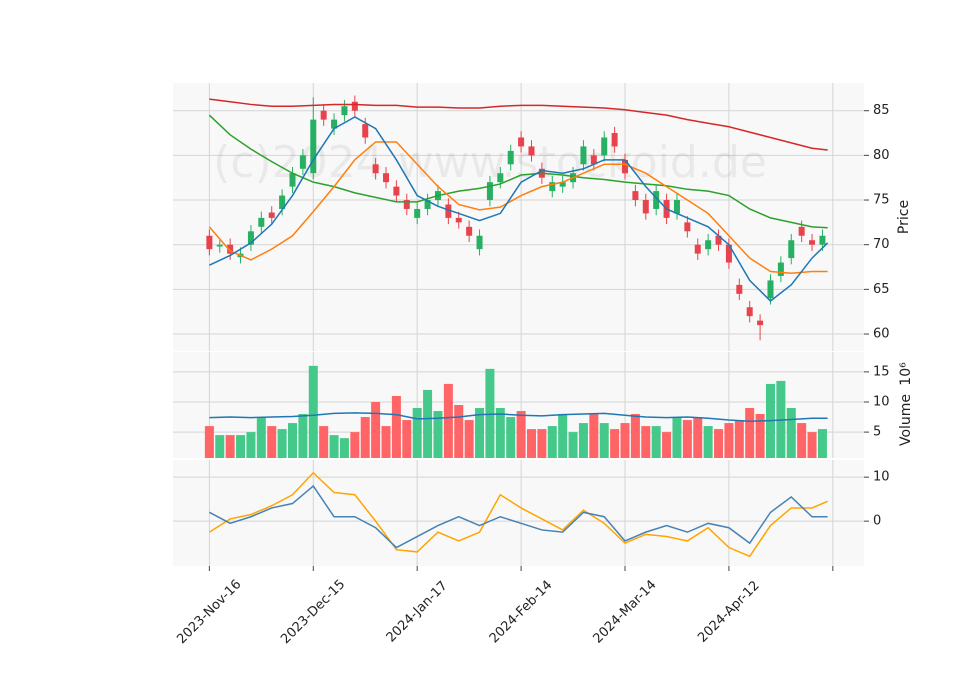 The image size is (960, 690). I want to click on y-tick-label: 80, so click(881, 155).